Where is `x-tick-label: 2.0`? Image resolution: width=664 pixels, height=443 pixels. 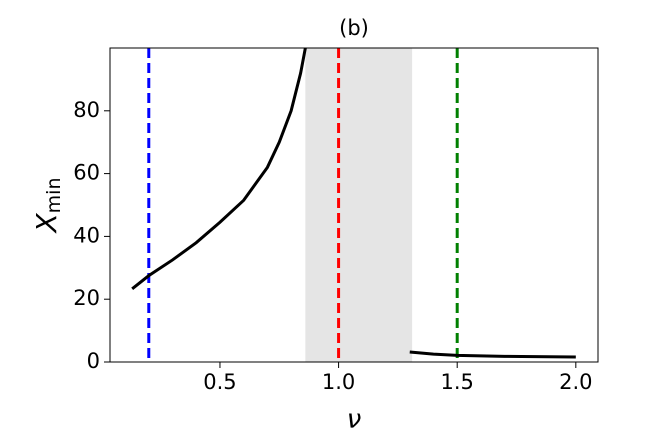
x-tick-label: 2.0 is located at coordinates (575, 382).